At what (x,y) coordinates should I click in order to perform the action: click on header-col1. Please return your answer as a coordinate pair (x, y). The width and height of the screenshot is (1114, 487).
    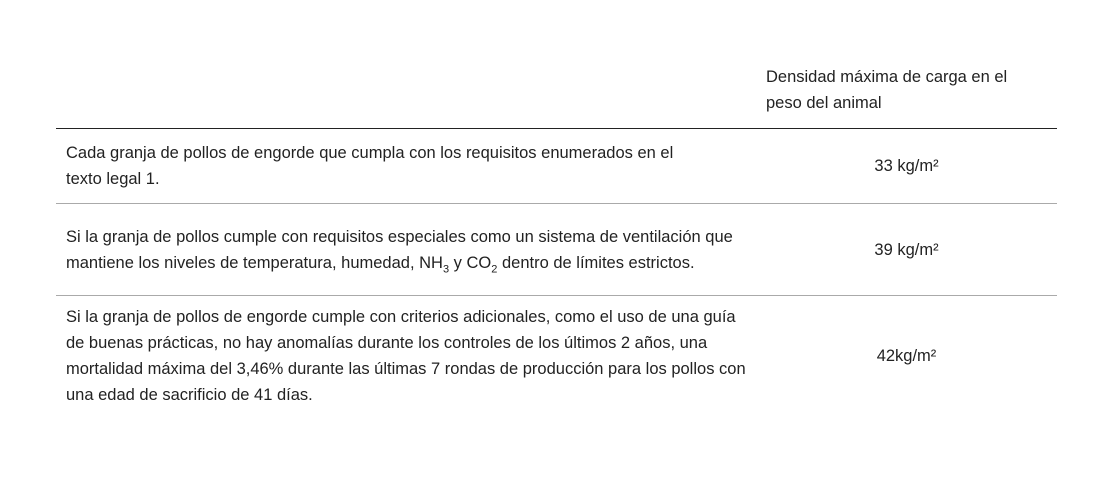
    Looking at the image, I should click on (406, 95).